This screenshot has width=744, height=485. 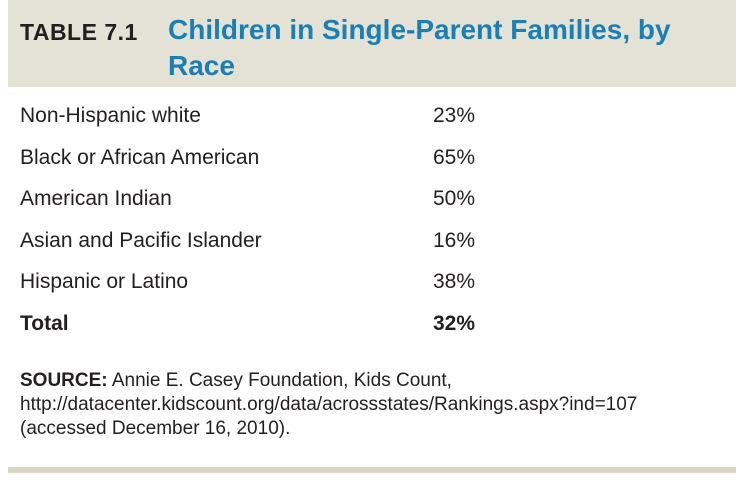 What do you see at coordinates (79, 32) in the screenshot?
I see `table-number: TABLE 7.1` at bounding box center [79, 32].